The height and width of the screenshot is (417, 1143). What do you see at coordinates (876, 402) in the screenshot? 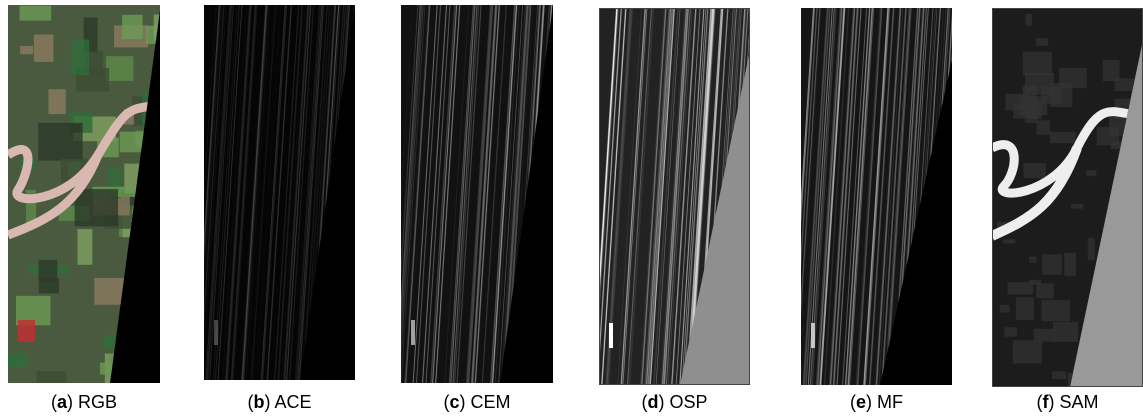
I see `caption: (e) MF` at bounding box center [876, 402].